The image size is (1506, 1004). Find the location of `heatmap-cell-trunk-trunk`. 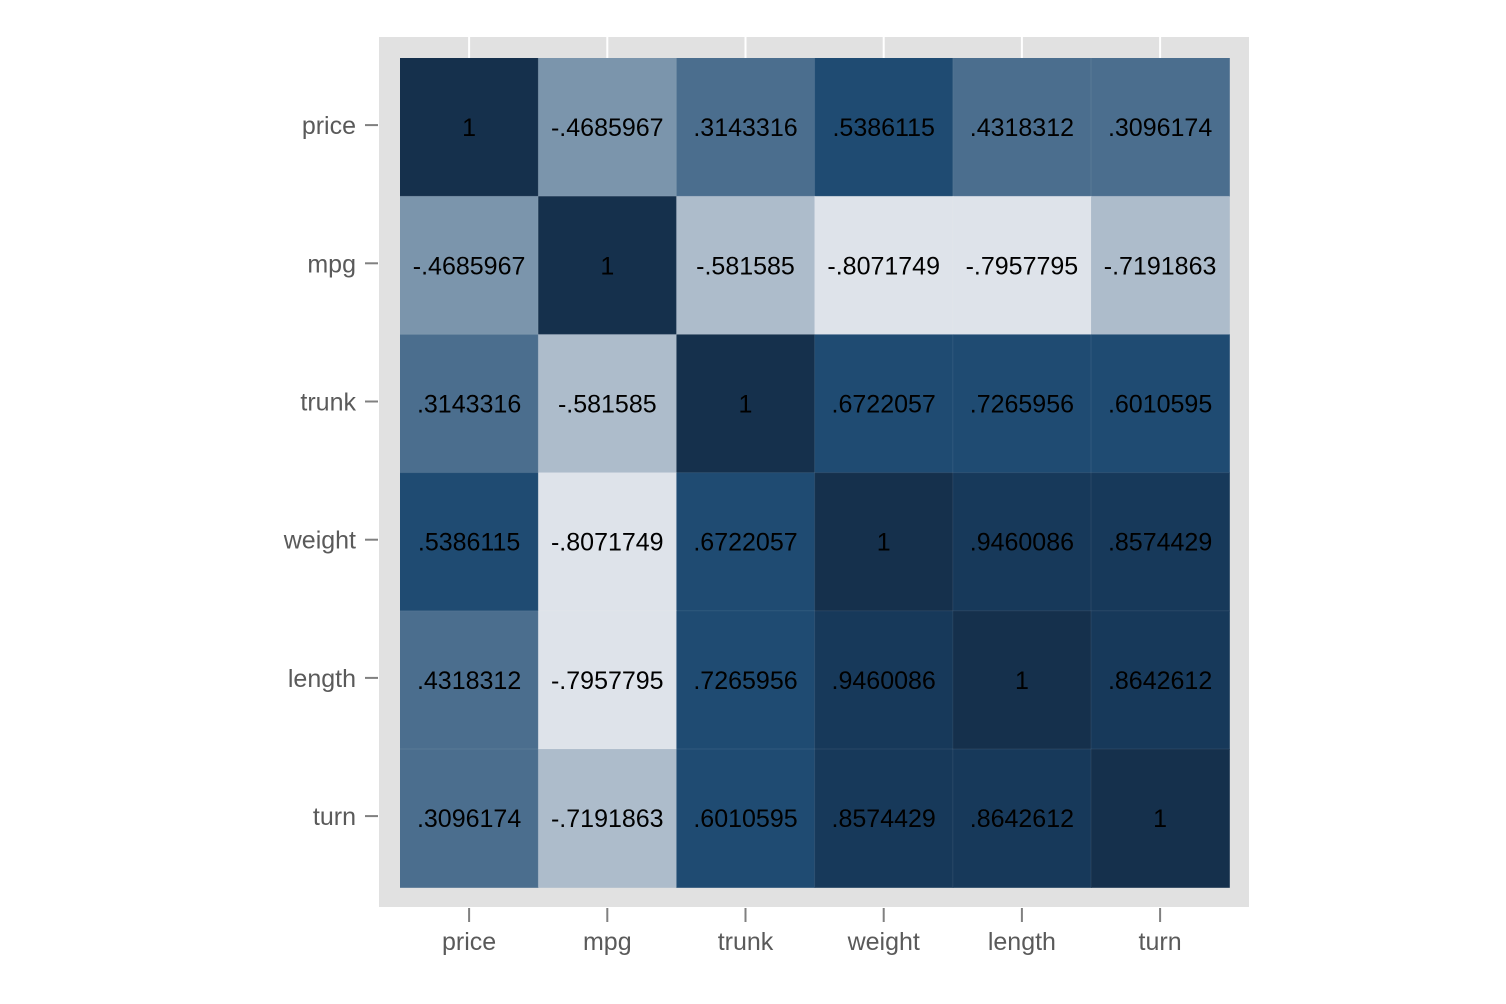

heatmap-cell-trunk-trunk is located at coordinates (746, 404).